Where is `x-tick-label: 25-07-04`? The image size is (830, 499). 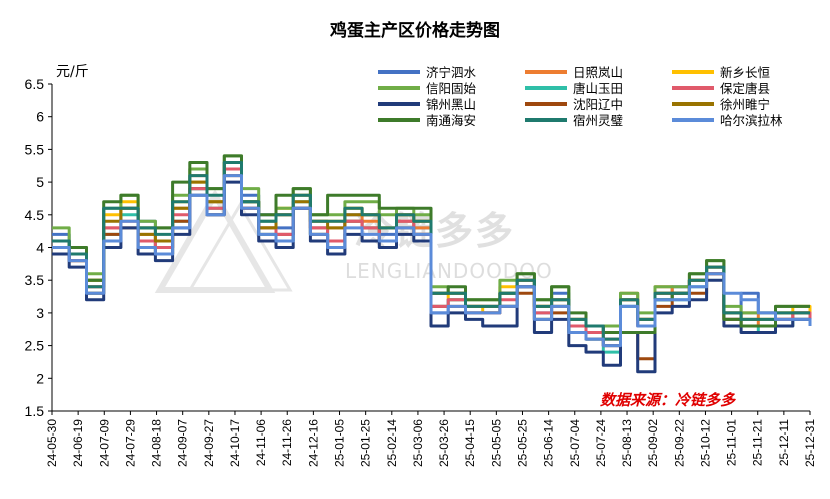 x-tick-label: 25-07-04 is located at coordinates (575, 443).